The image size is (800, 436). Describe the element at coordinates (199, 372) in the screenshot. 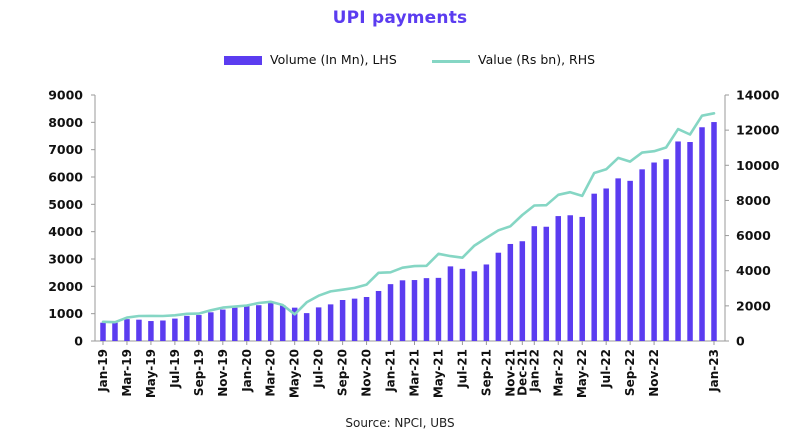

I see `x-tick-label: Sep-19` at that location.